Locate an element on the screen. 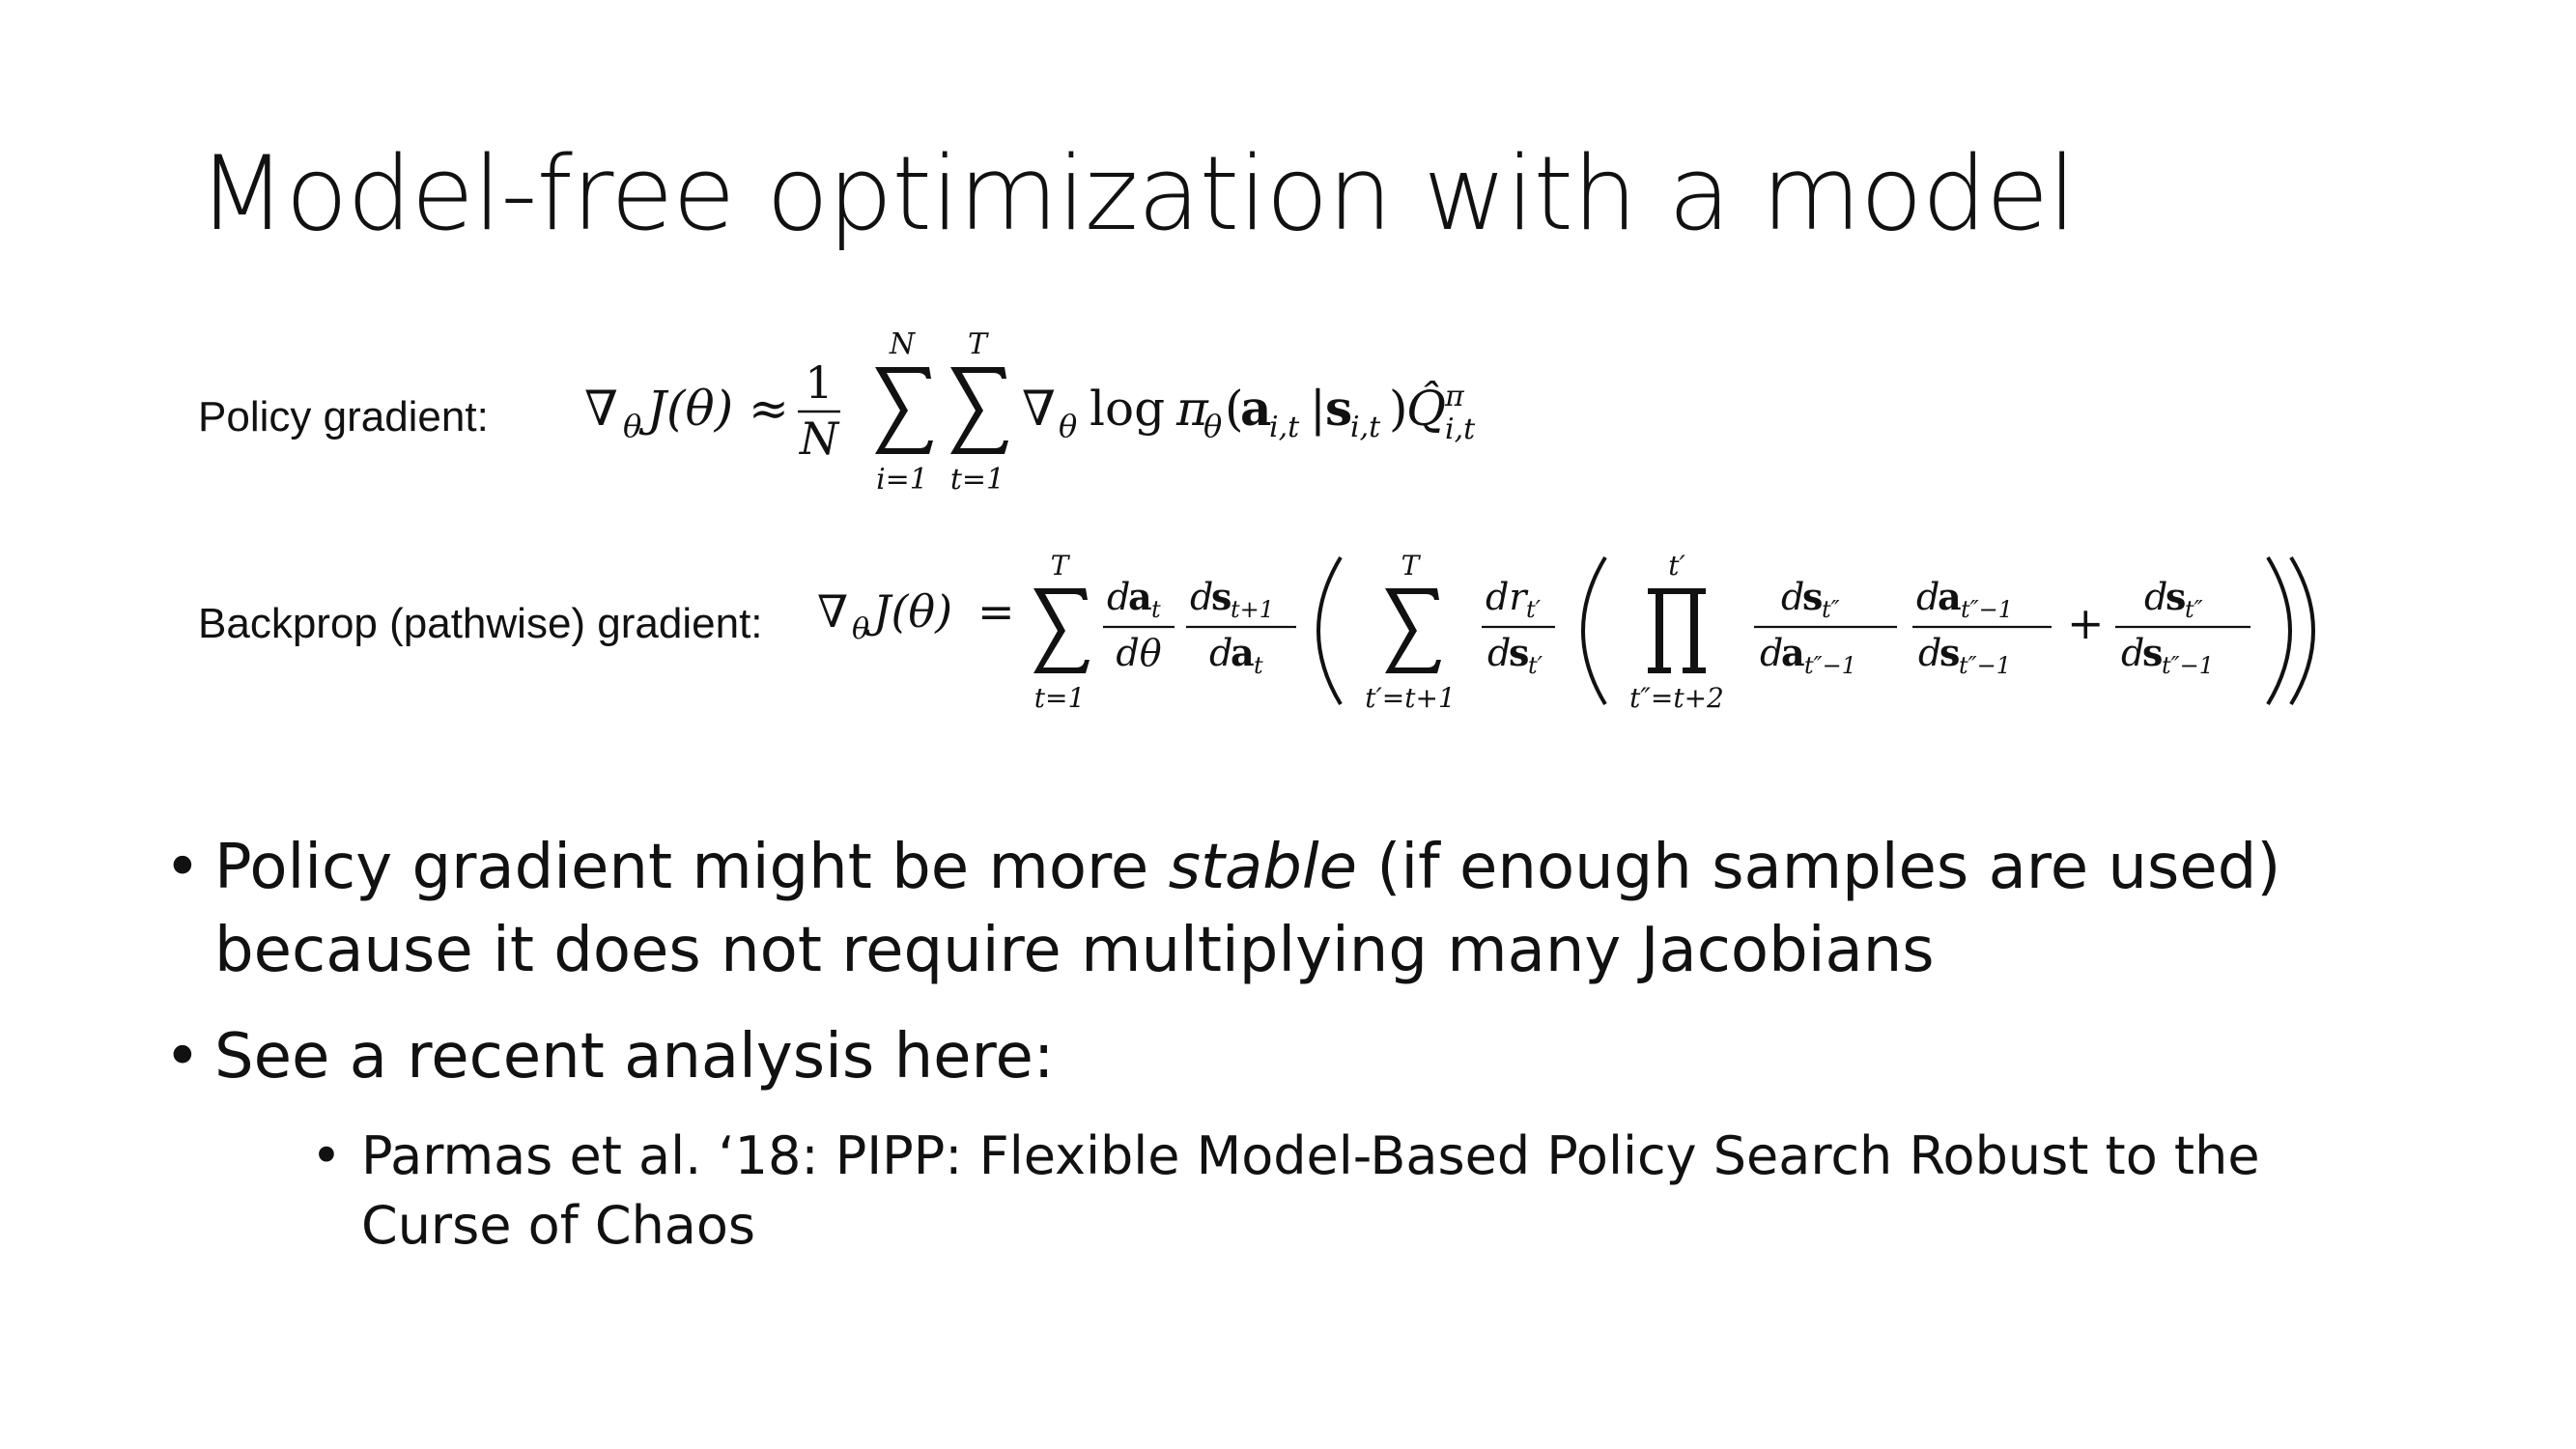 This screenshot has width=2576, height=1449. bullet-item: • See a recent analysis here: is located at coordinates (1299, 1056).